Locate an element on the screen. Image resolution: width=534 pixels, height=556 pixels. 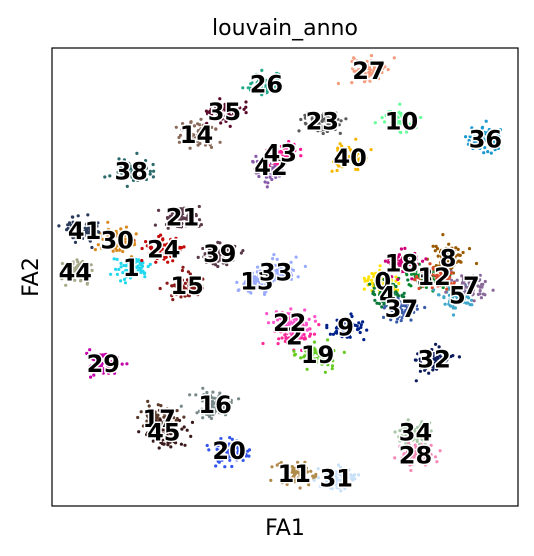
y-axis-label: FA2 is located at coordinates (31, 277).